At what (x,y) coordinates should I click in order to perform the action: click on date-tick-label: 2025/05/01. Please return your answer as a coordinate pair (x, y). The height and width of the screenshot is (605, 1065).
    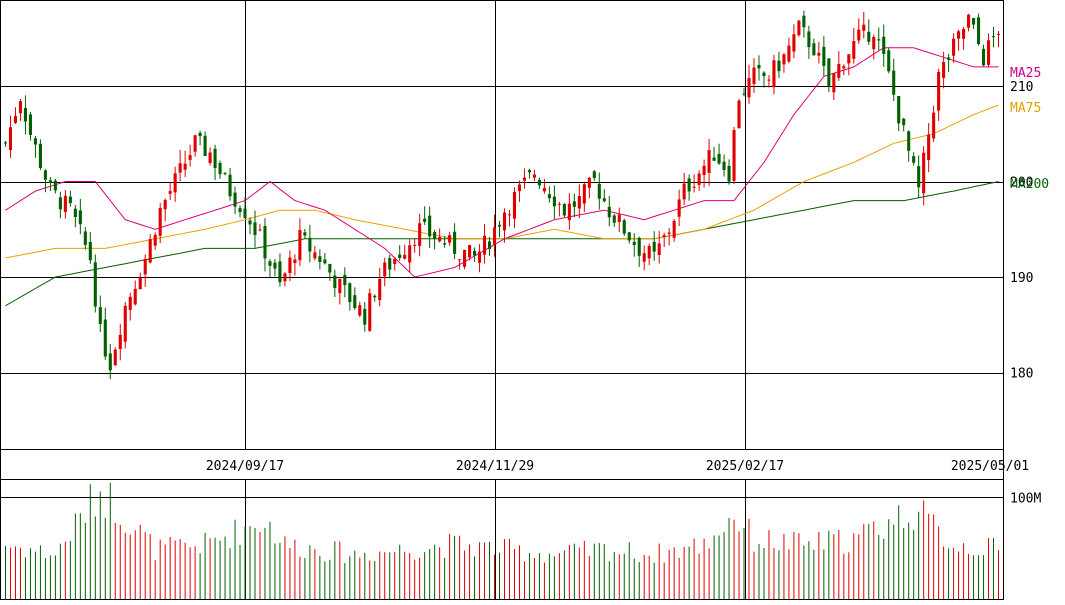
    Looking at the image, I should click on (990, 466).